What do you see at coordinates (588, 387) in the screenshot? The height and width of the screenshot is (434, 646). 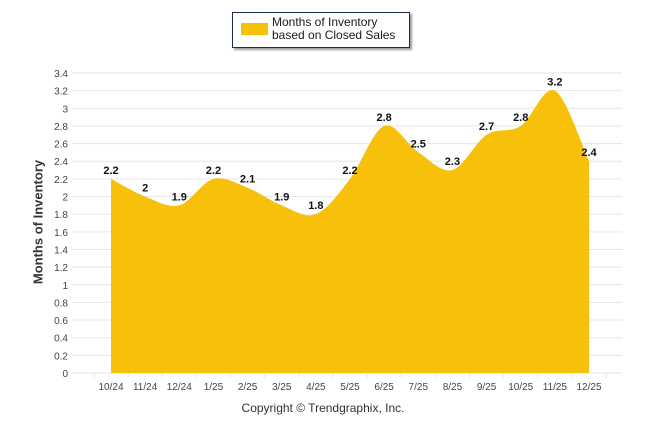 I see `x-tick-label: 12/25` at bounding box center [588, 387].